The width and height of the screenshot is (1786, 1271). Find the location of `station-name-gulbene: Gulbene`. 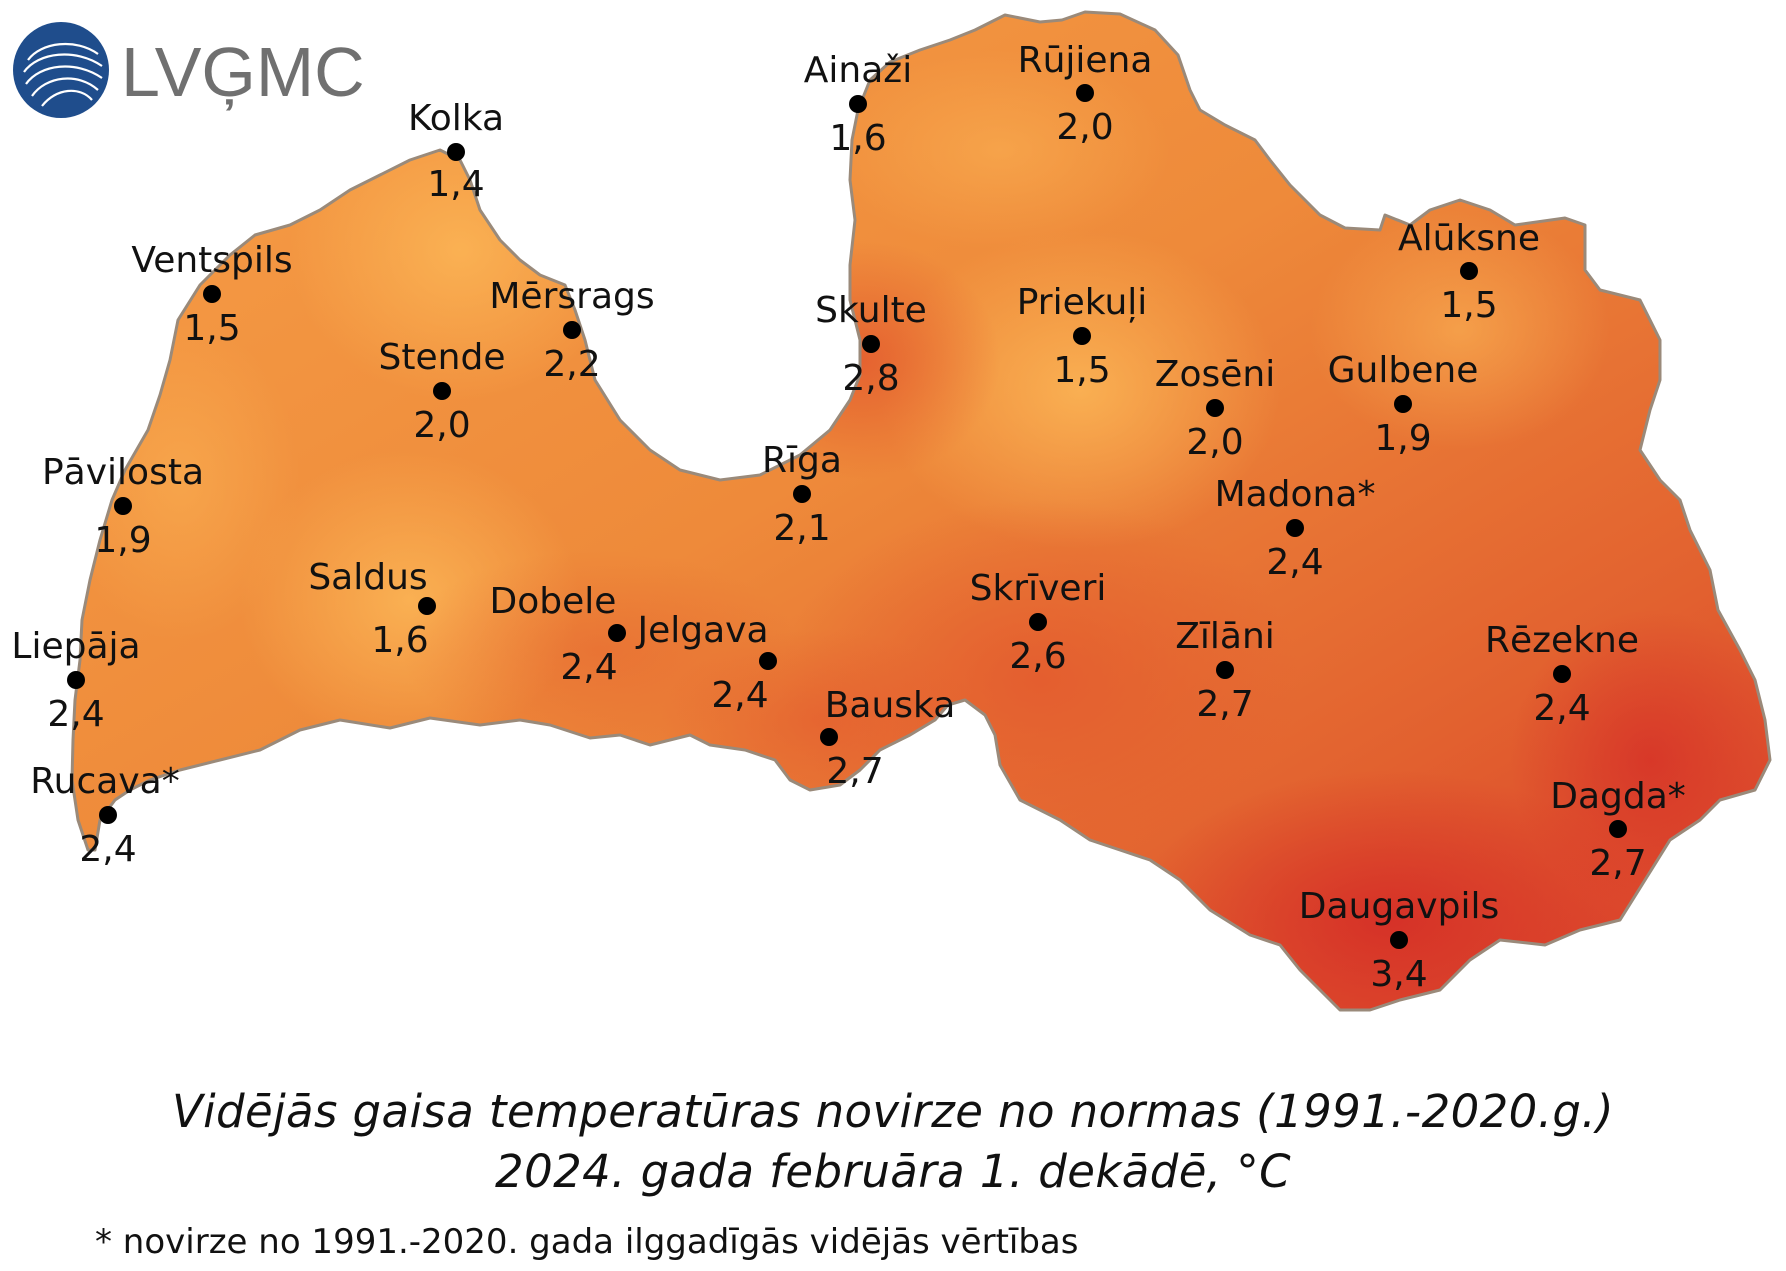

station-name-gulbene: Gulbene is located at coordinates (1403, 370).